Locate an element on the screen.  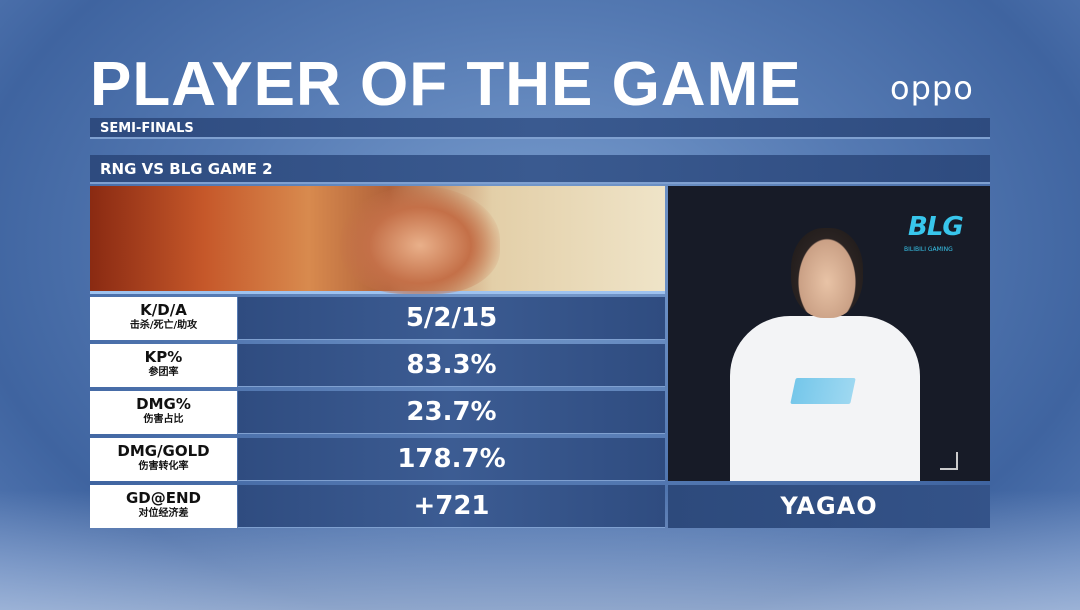
stat-row: GD@END 对位经济差 +721 is located at coordinates (377, 506).